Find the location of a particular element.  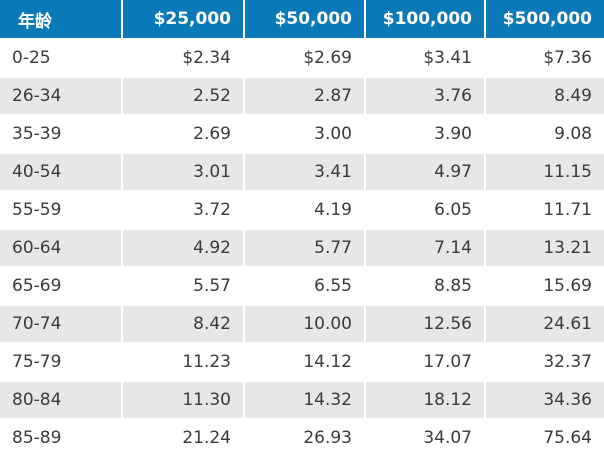

header-coverage-50000: $50,000 is located at coordinates (305, 19).